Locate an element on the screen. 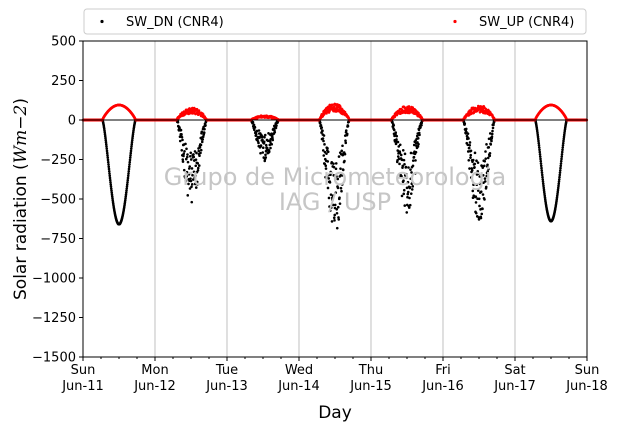  x-tick-date: Jun-13 is located at coordinates (226, 386).